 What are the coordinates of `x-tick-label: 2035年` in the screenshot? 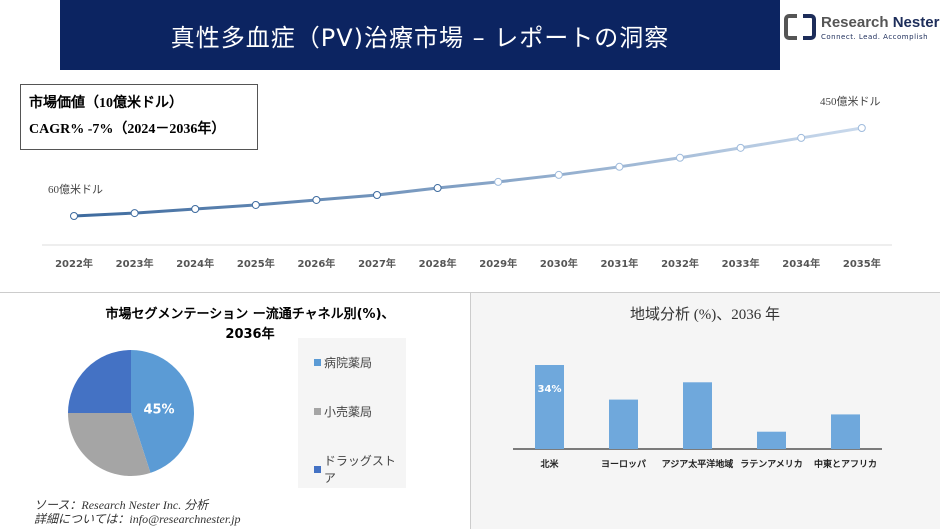 It's located at (862, 263).